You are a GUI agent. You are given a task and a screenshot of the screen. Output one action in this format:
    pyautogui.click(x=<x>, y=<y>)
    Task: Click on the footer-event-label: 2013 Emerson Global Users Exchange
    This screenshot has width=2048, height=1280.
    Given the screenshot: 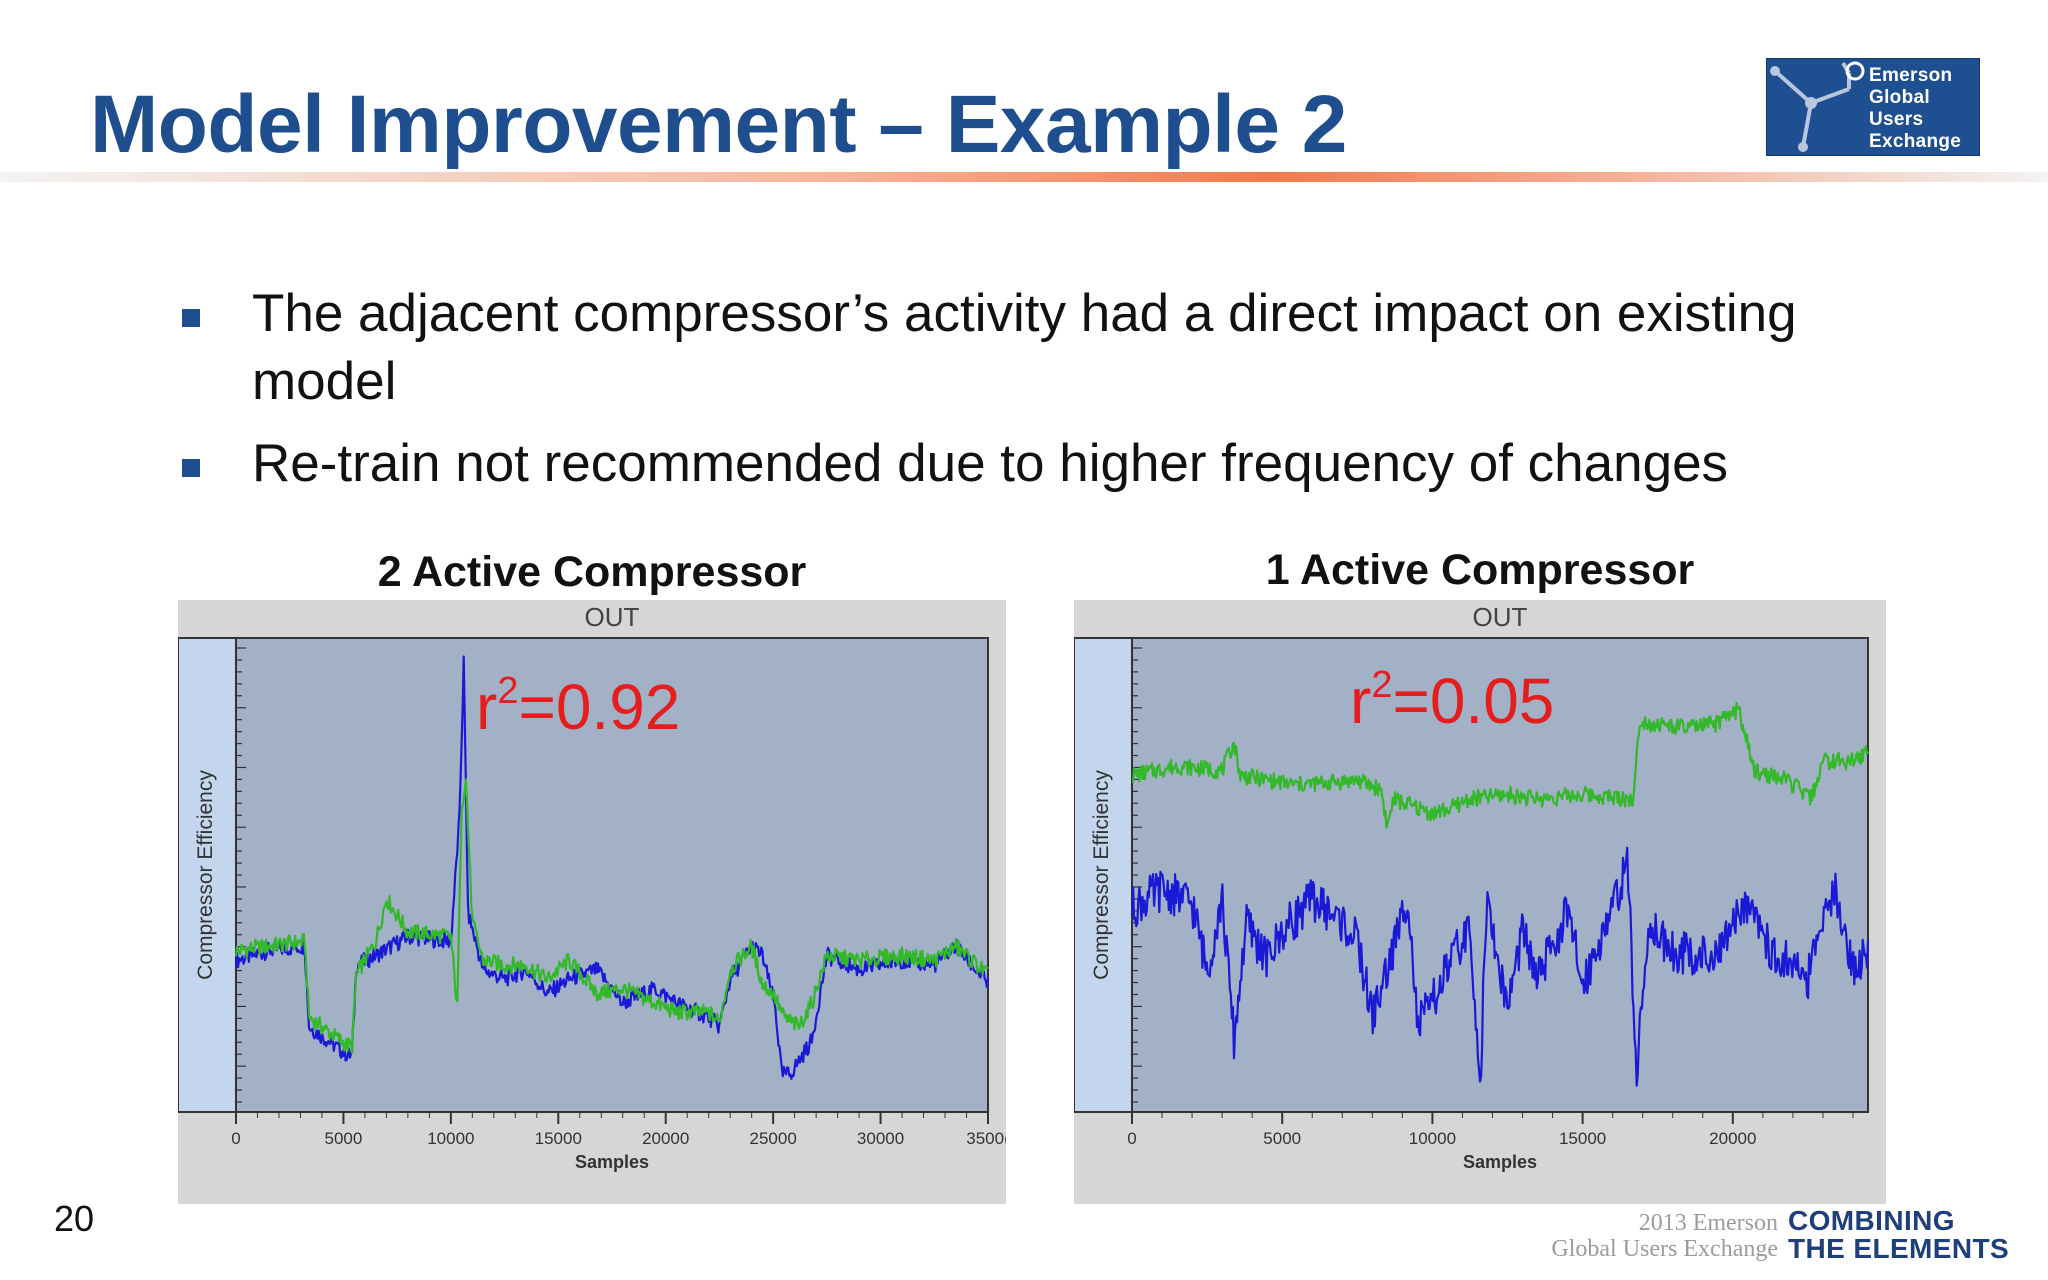 What is the action you would take?
    pyautogui.click(x=1664, y=1236)
    